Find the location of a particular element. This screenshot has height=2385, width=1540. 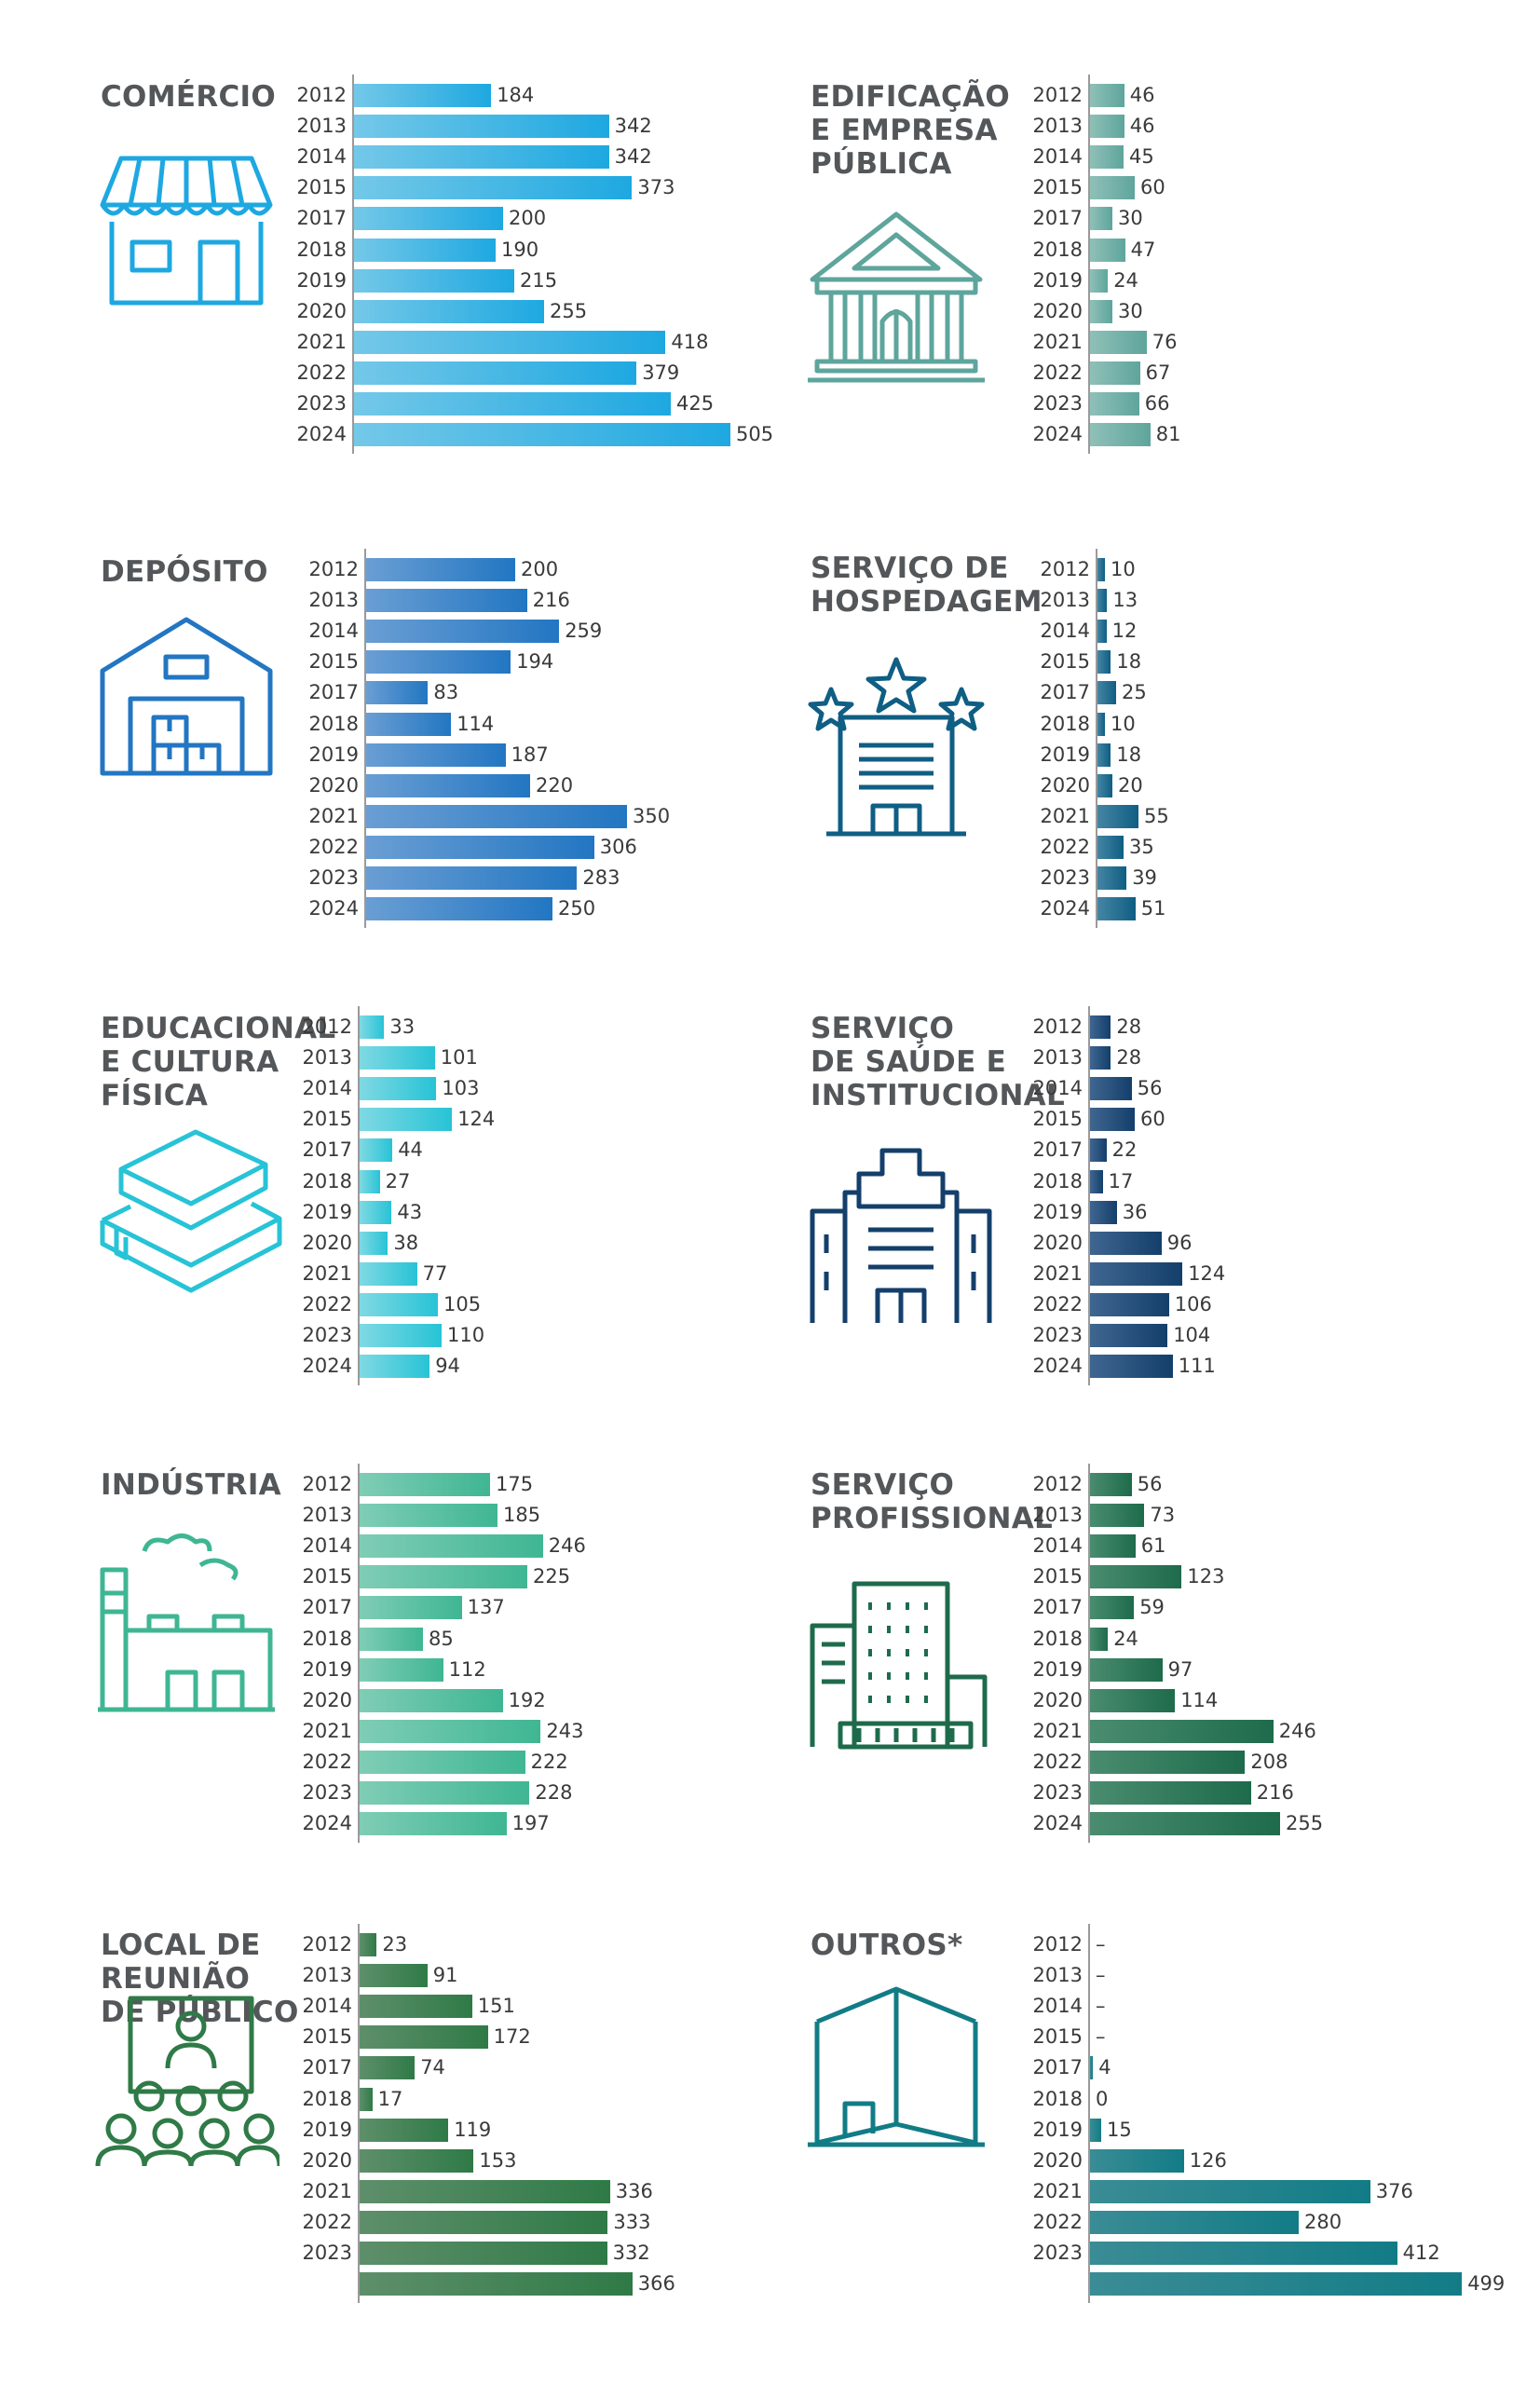

value-label: 192 is located at coordinates (527, 1699).